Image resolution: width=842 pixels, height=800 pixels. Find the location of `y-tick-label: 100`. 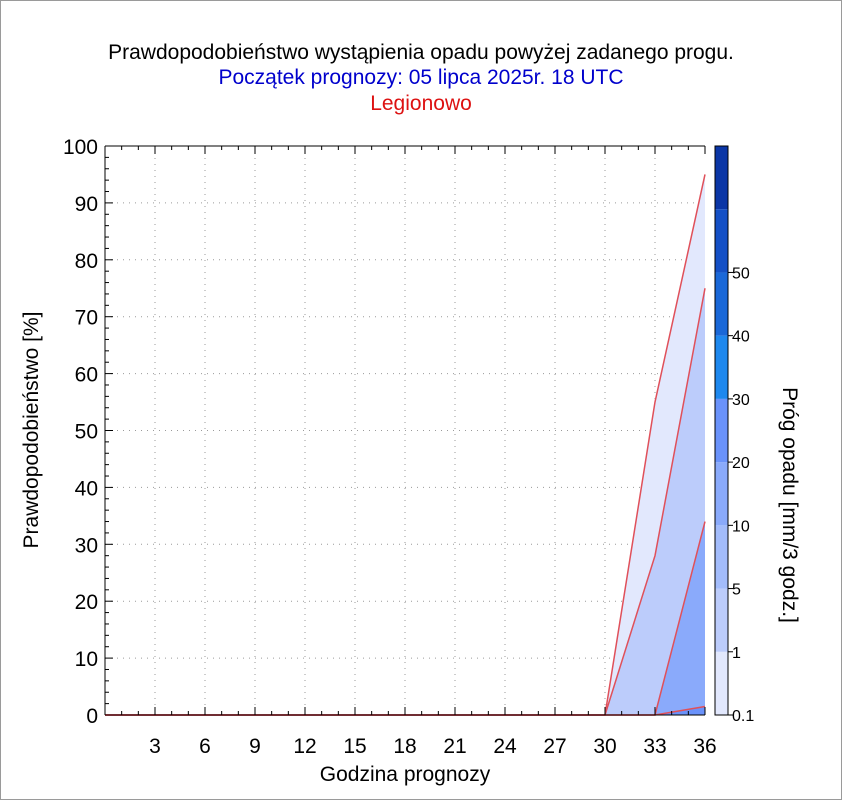

y-tick-label: 100 is located at coordinates (80, 147).